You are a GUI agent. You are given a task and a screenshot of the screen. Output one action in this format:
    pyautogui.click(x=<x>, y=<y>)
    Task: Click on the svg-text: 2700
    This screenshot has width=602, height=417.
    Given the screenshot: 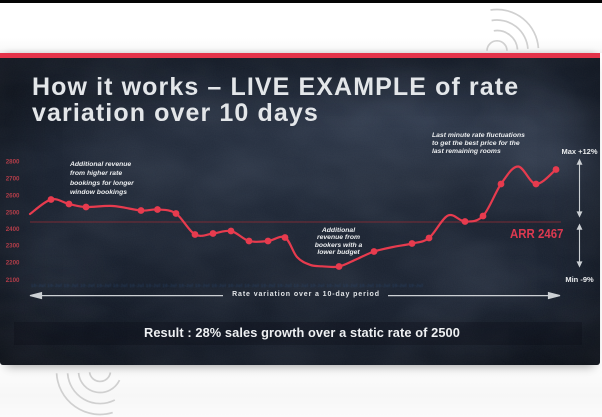 What is the action you would take?
    pyautogui.click(x=13, y=179)
    